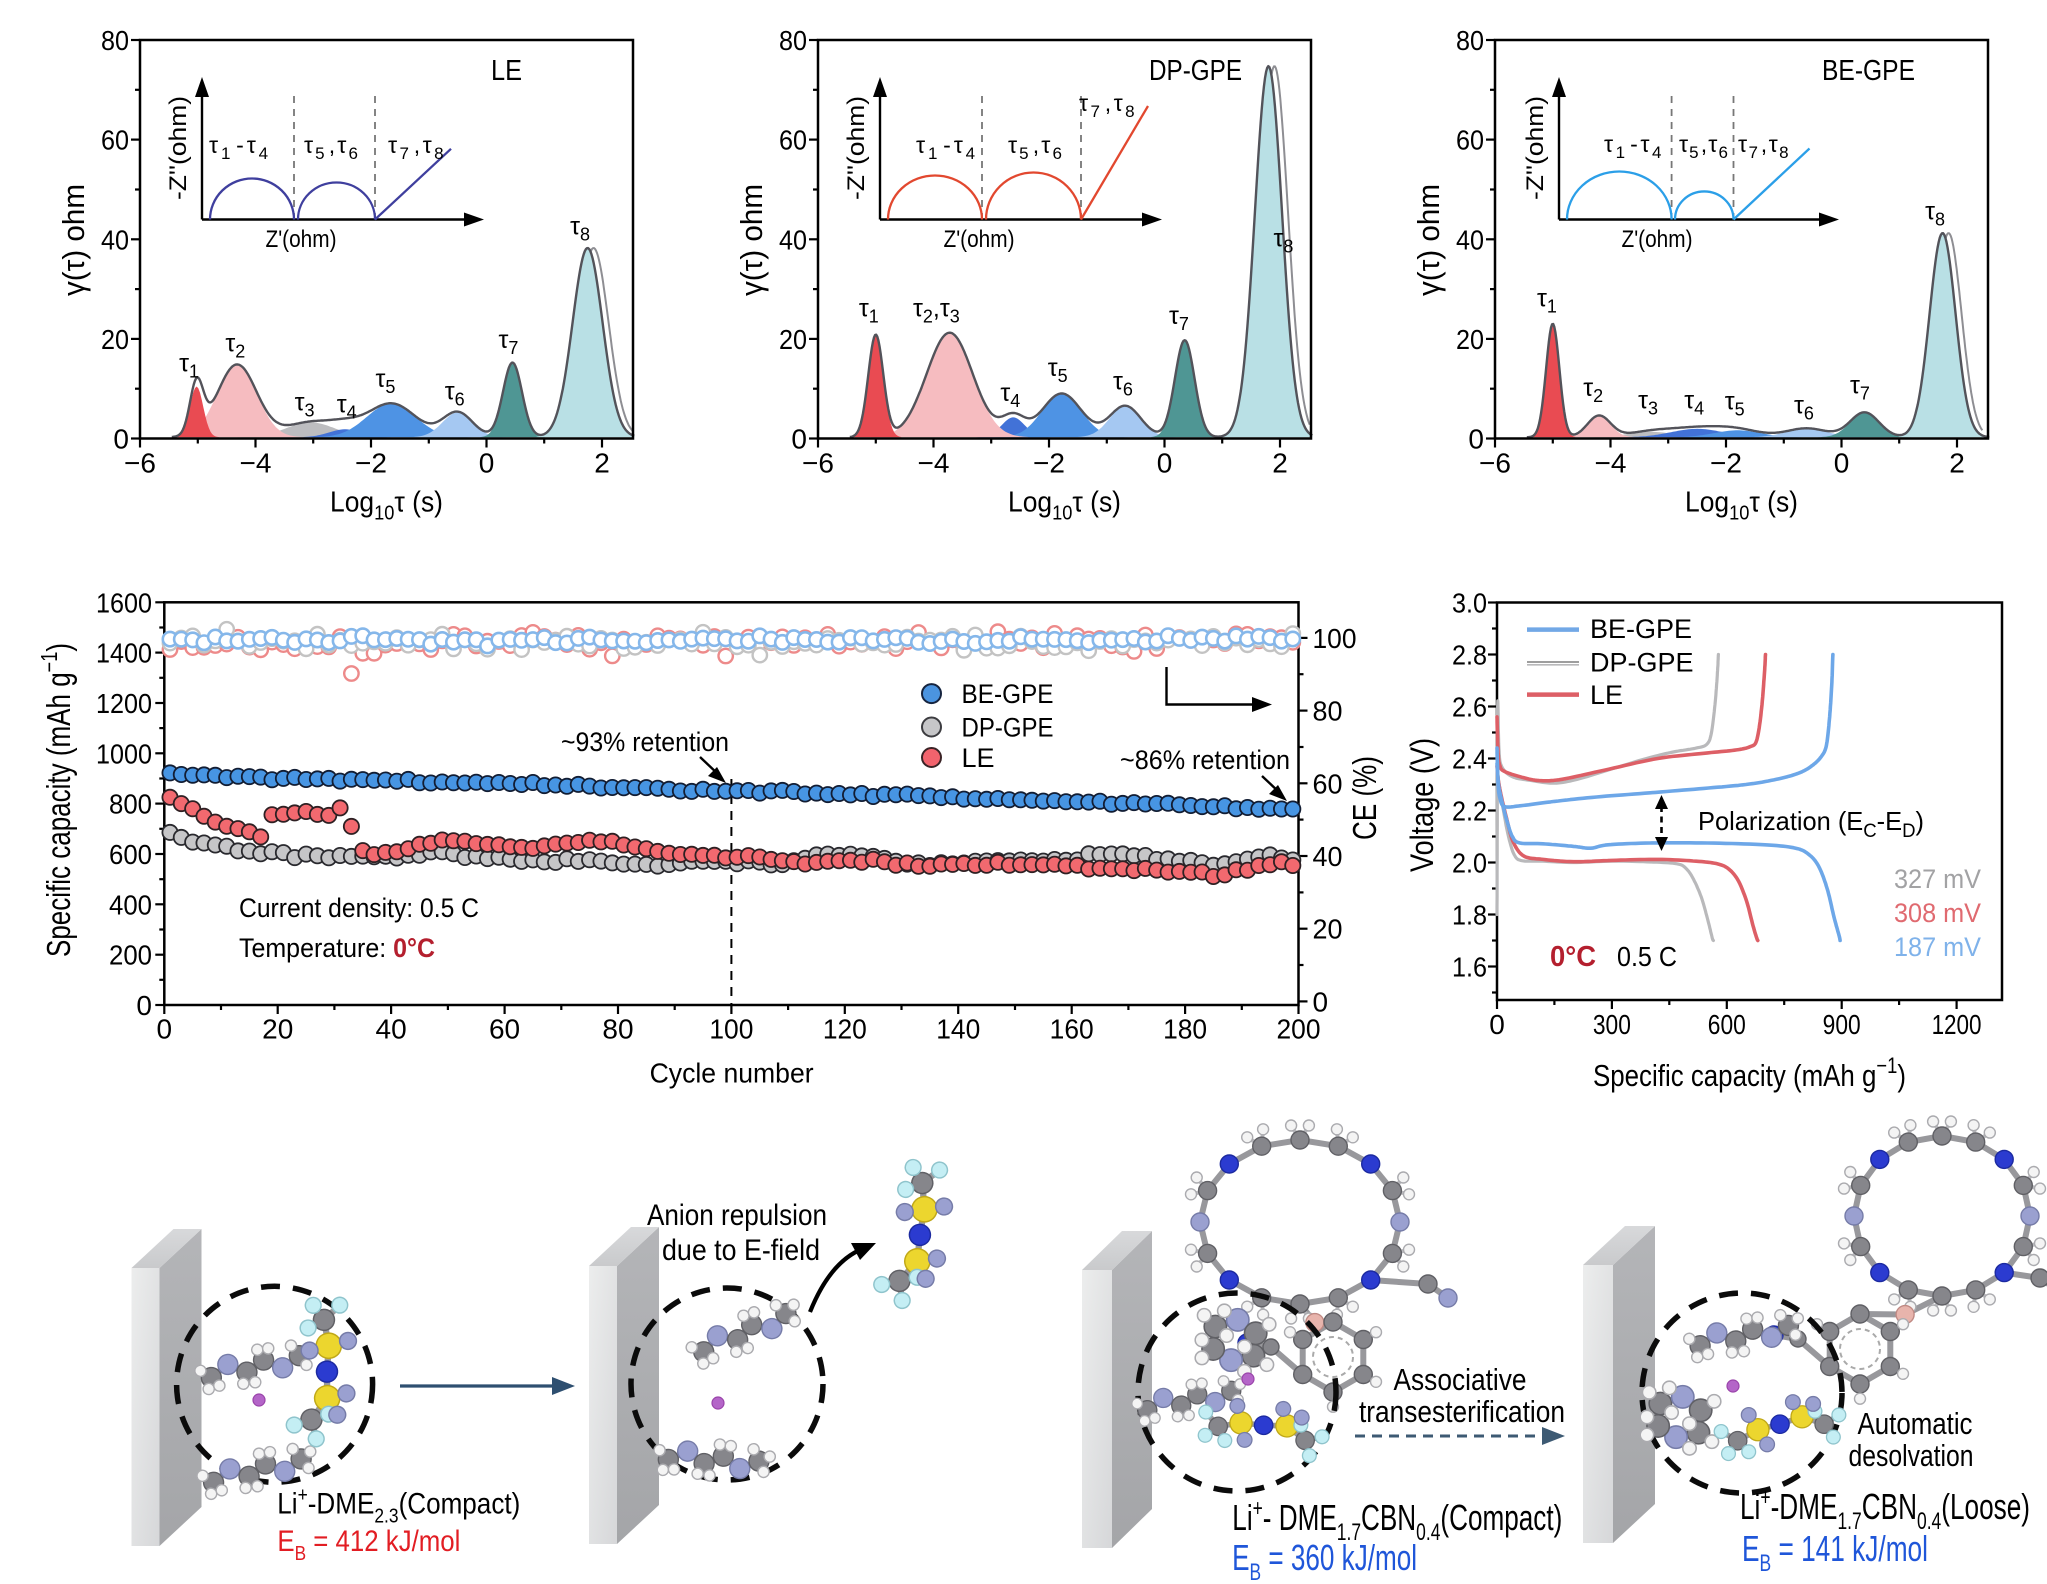  I want to click on svg-text: desolvation, so click(1911, 1455).